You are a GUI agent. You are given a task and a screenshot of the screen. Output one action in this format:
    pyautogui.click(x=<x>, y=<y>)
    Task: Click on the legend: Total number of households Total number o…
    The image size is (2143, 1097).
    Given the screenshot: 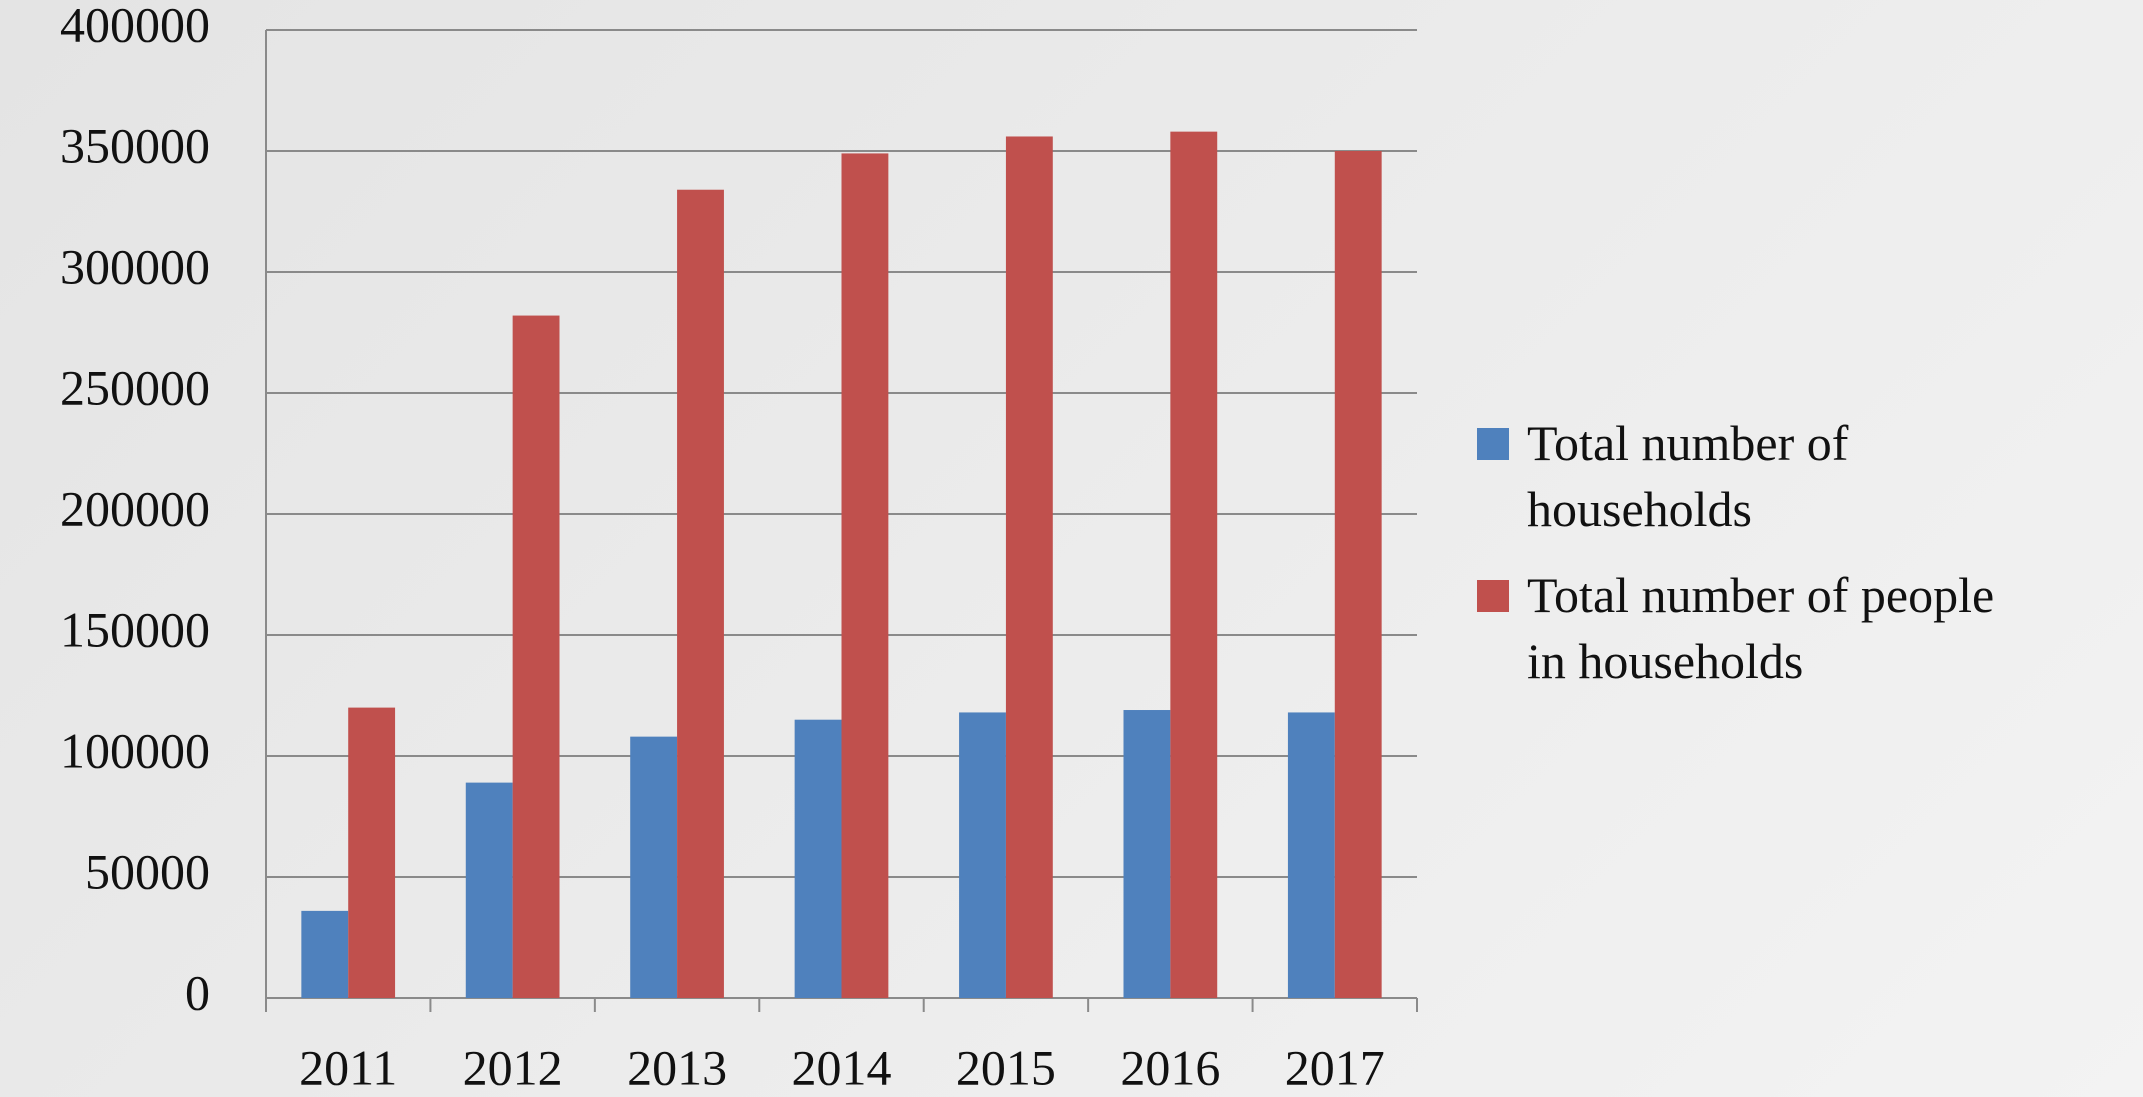 What is the action you would take?
    pyautogui.click(x=1757, y=562)
    